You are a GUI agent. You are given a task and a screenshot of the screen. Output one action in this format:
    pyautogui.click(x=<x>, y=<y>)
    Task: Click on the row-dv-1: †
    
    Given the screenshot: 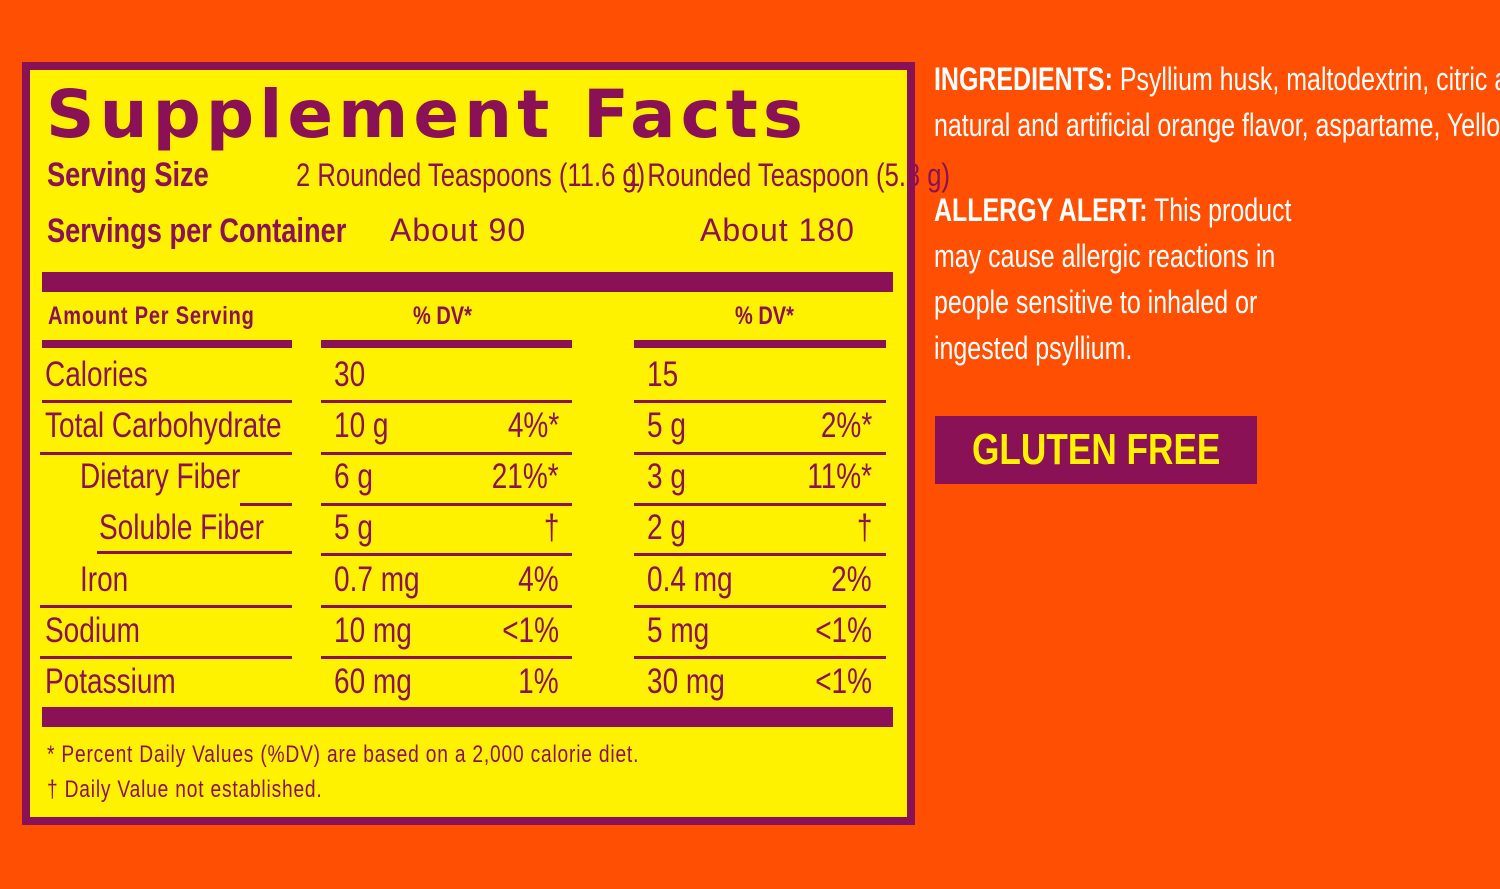 What is the action you would take?
    pyautogui.click(x=551, y=527)
    